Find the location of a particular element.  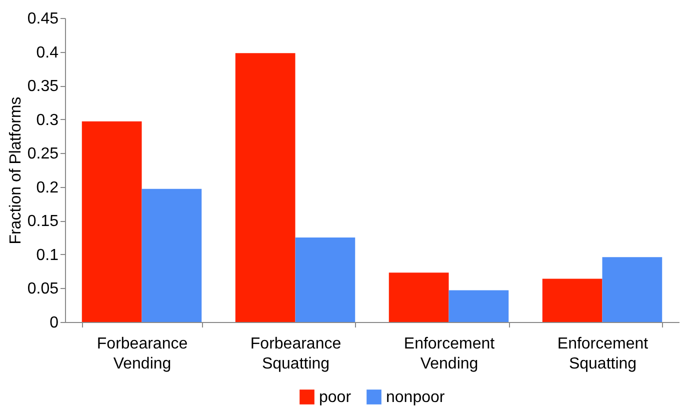

x-tick-label: Enforcement Vending is located at coordinates (450, 354).